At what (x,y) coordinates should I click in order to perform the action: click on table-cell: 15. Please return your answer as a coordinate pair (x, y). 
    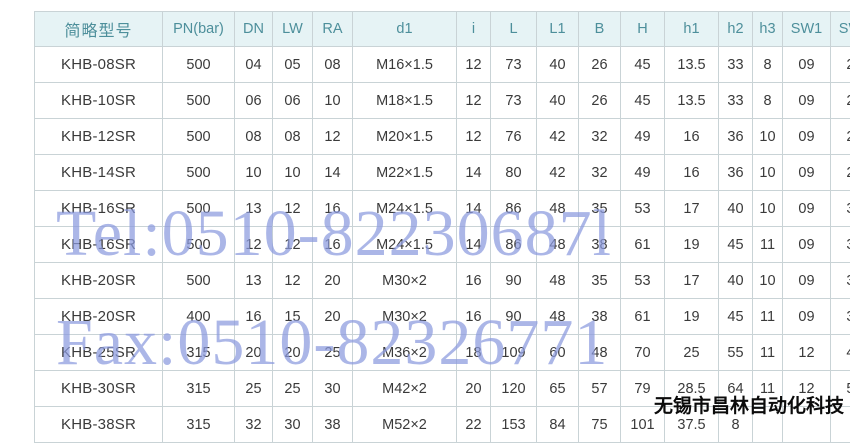
    Looking at the image, I should click on (293, 317).